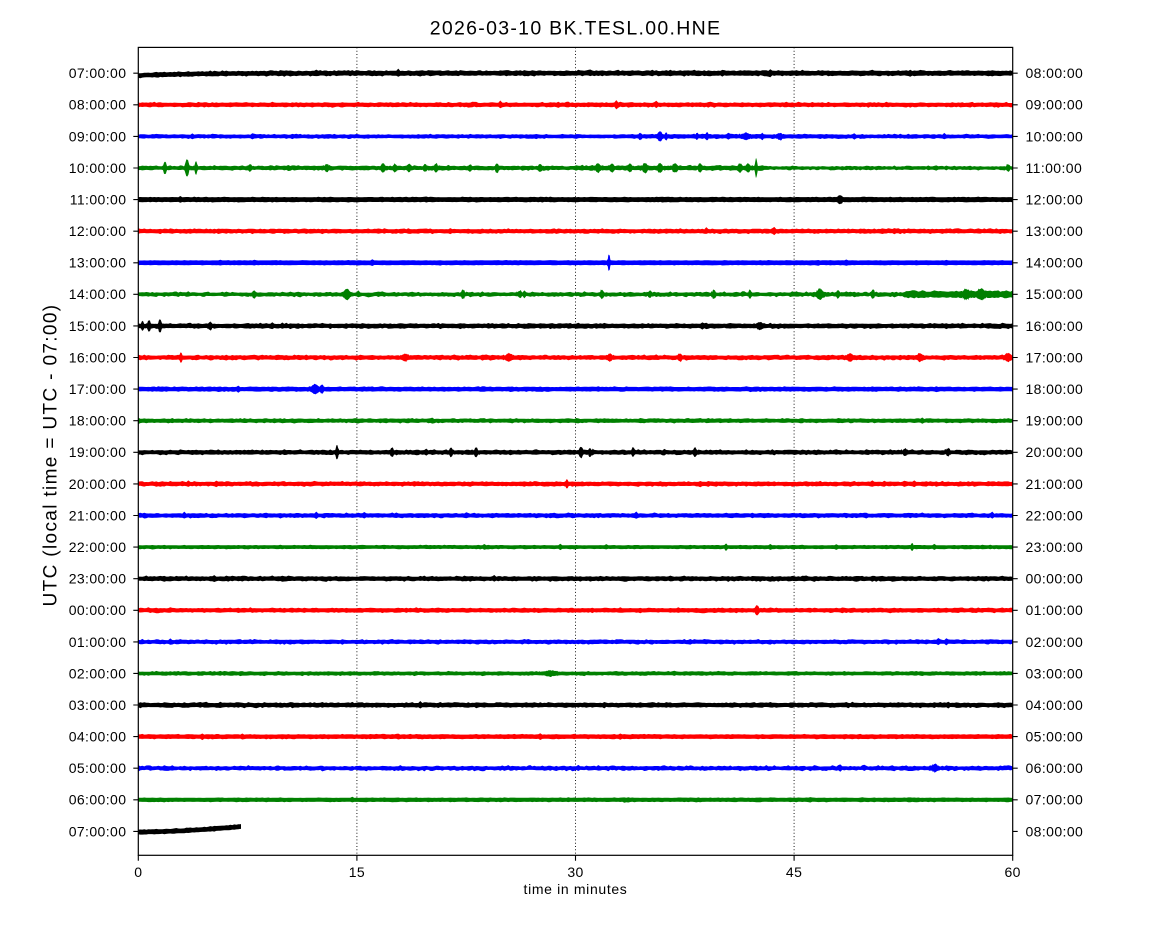 The width and height of the screenshot is (1150, 950). What do you see at coordinates (576, 889) in the screenshot?
I see `svg-text: time in minutes` at bounding box center [576, 889].